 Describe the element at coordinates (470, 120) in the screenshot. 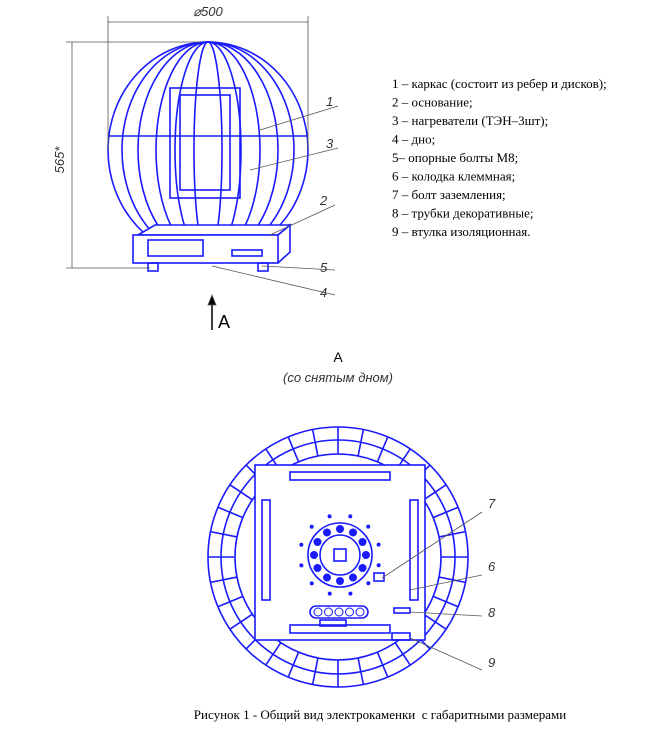

I see `legend-item: 3 – нагреватели (ТЭН–3шт);` at that location.